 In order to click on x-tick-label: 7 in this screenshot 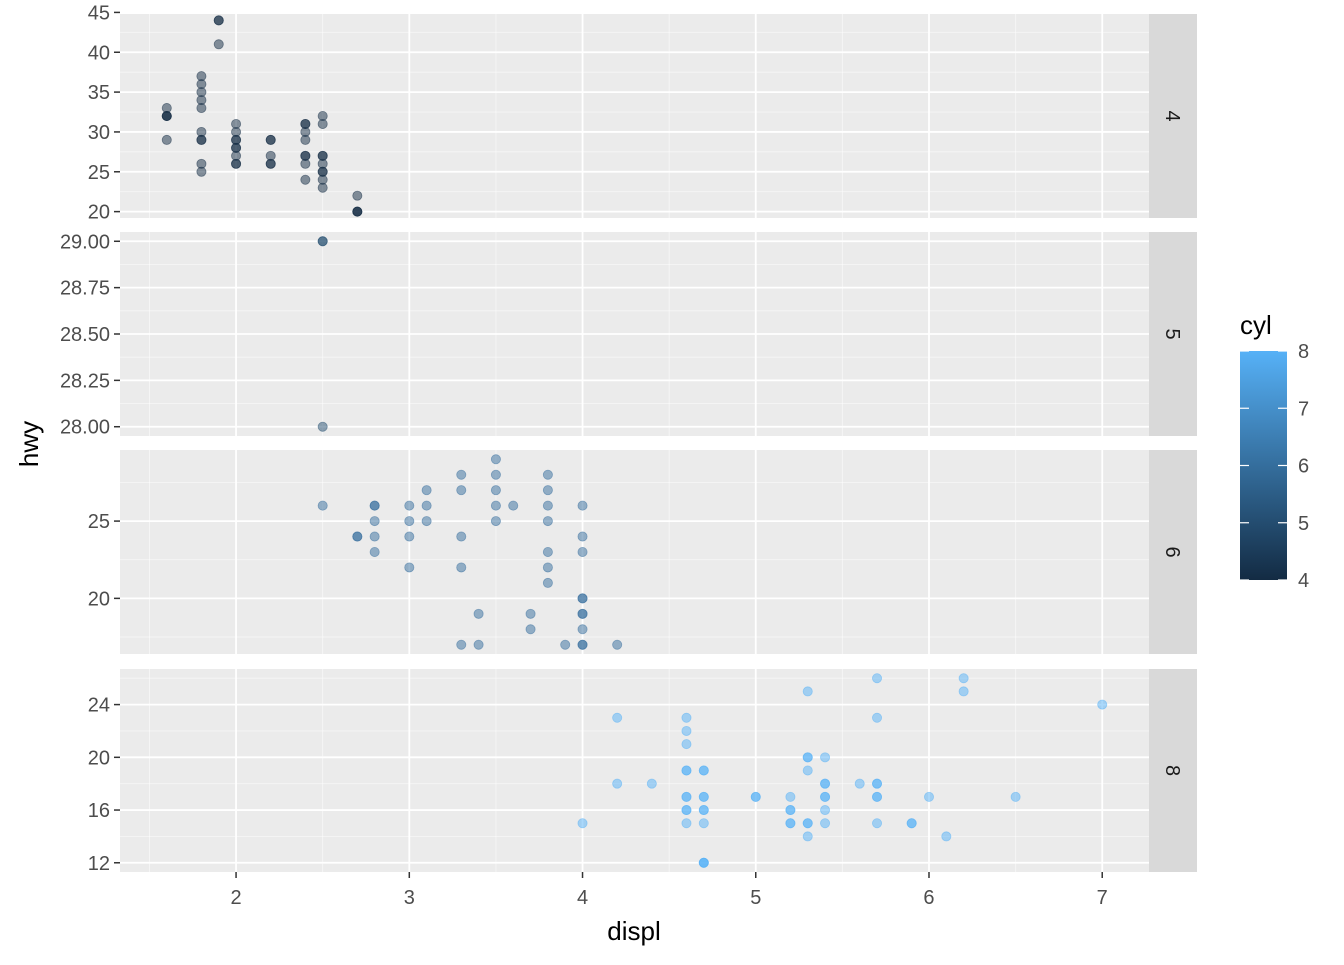, I will do `click(1102, 898)`.